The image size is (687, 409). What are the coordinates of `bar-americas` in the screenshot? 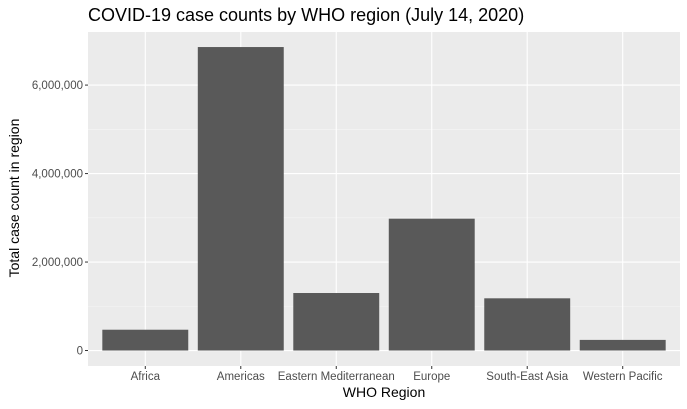 It's located at (240, 199).